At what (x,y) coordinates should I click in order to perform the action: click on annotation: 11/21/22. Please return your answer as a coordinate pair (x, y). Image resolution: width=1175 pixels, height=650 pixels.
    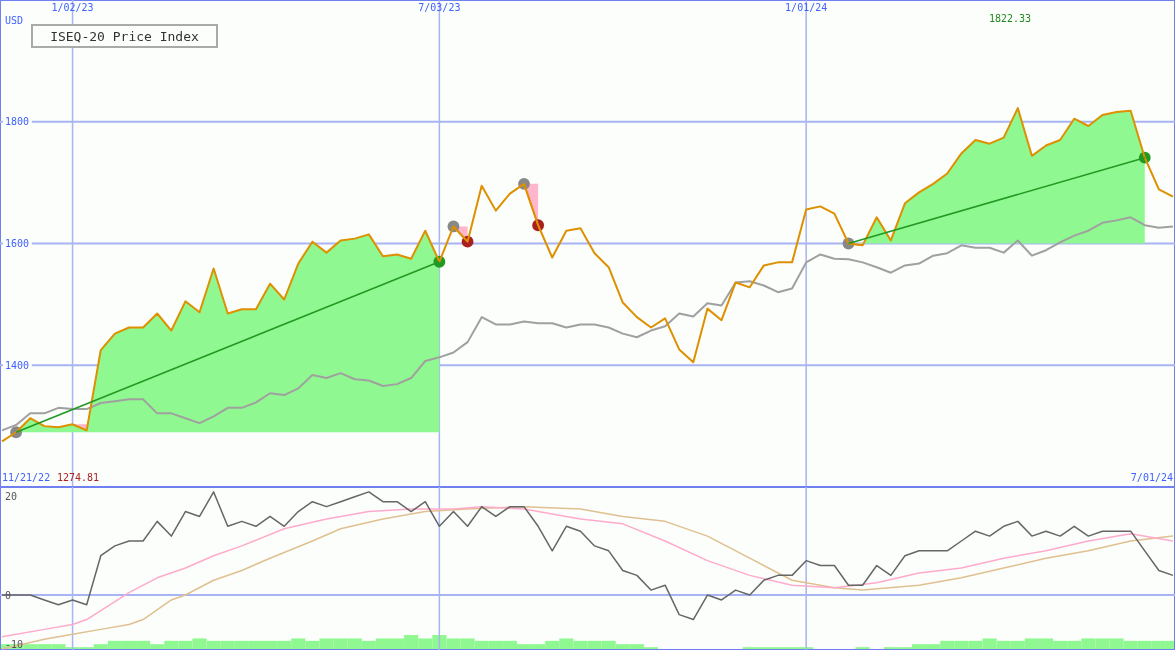
    Looking at the image, I should click on (26, 477).